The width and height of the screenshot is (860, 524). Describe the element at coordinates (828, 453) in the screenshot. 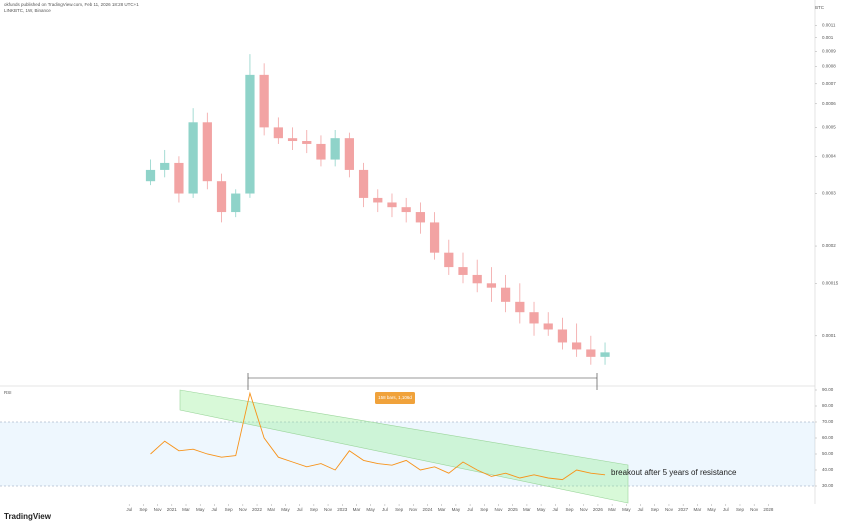

I see `y-tick-label: 50.00` at that location.